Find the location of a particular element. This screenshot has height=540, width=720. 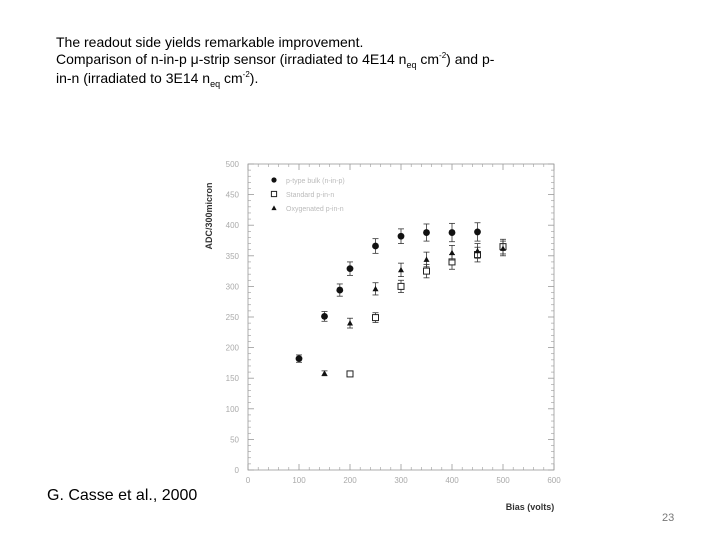

exponent-superscript-2: -2 is located at coordinates (246, 74).